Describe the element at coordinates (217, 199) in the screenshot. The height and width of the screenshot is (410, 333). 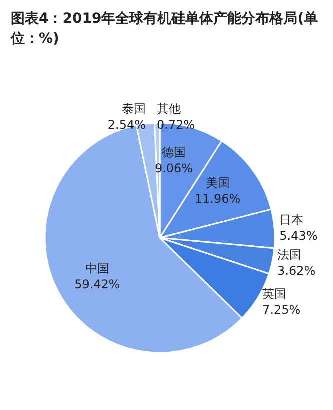
I see `data-label: 11.96%` at that location.